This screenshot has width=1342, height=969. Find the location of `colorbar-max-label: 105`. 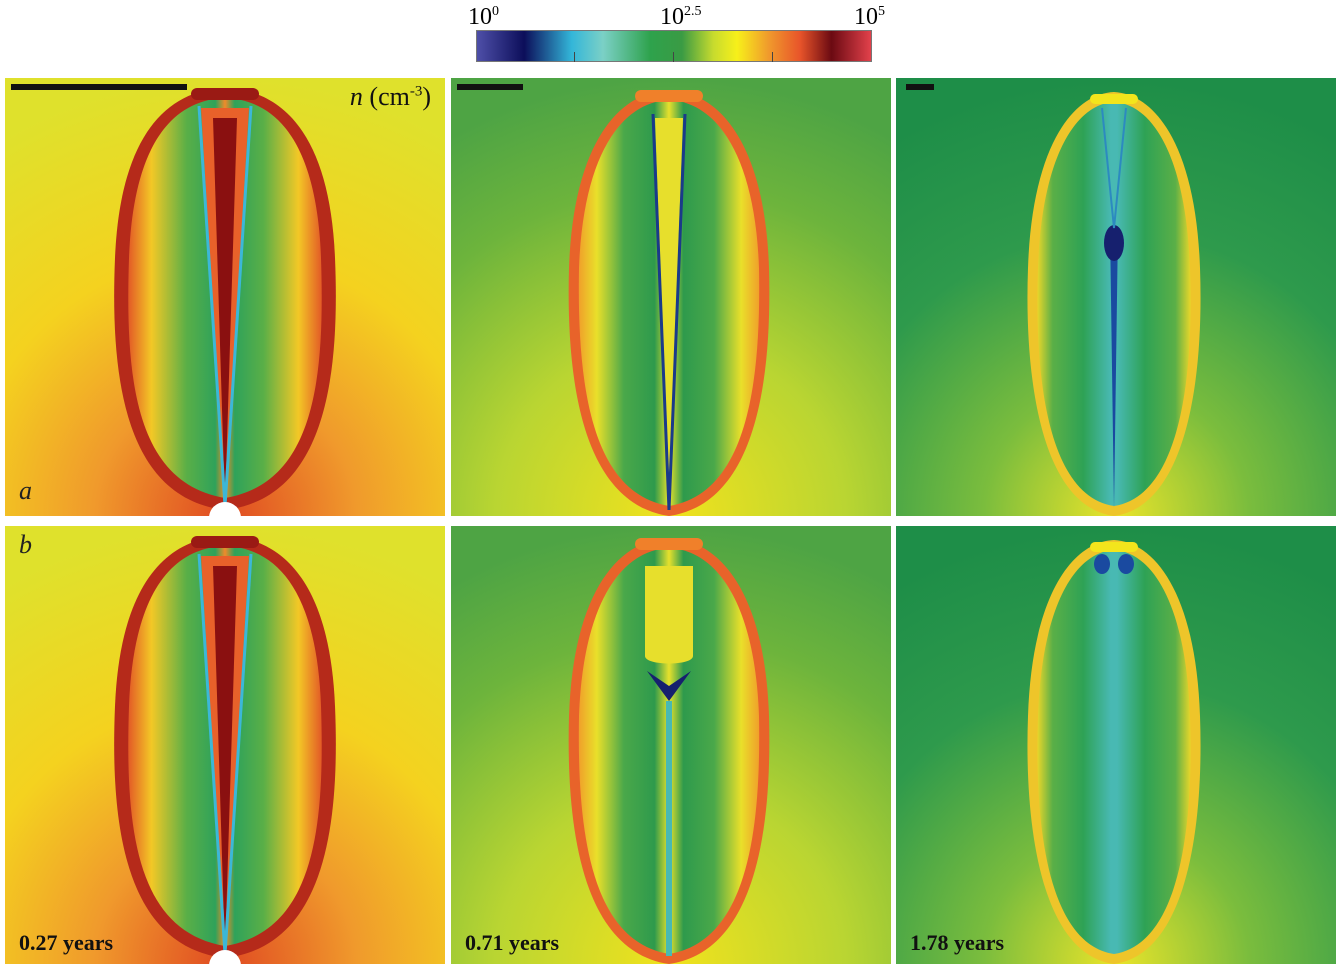

colorbar-max-label: 105 is located at coordinates (869, 17).